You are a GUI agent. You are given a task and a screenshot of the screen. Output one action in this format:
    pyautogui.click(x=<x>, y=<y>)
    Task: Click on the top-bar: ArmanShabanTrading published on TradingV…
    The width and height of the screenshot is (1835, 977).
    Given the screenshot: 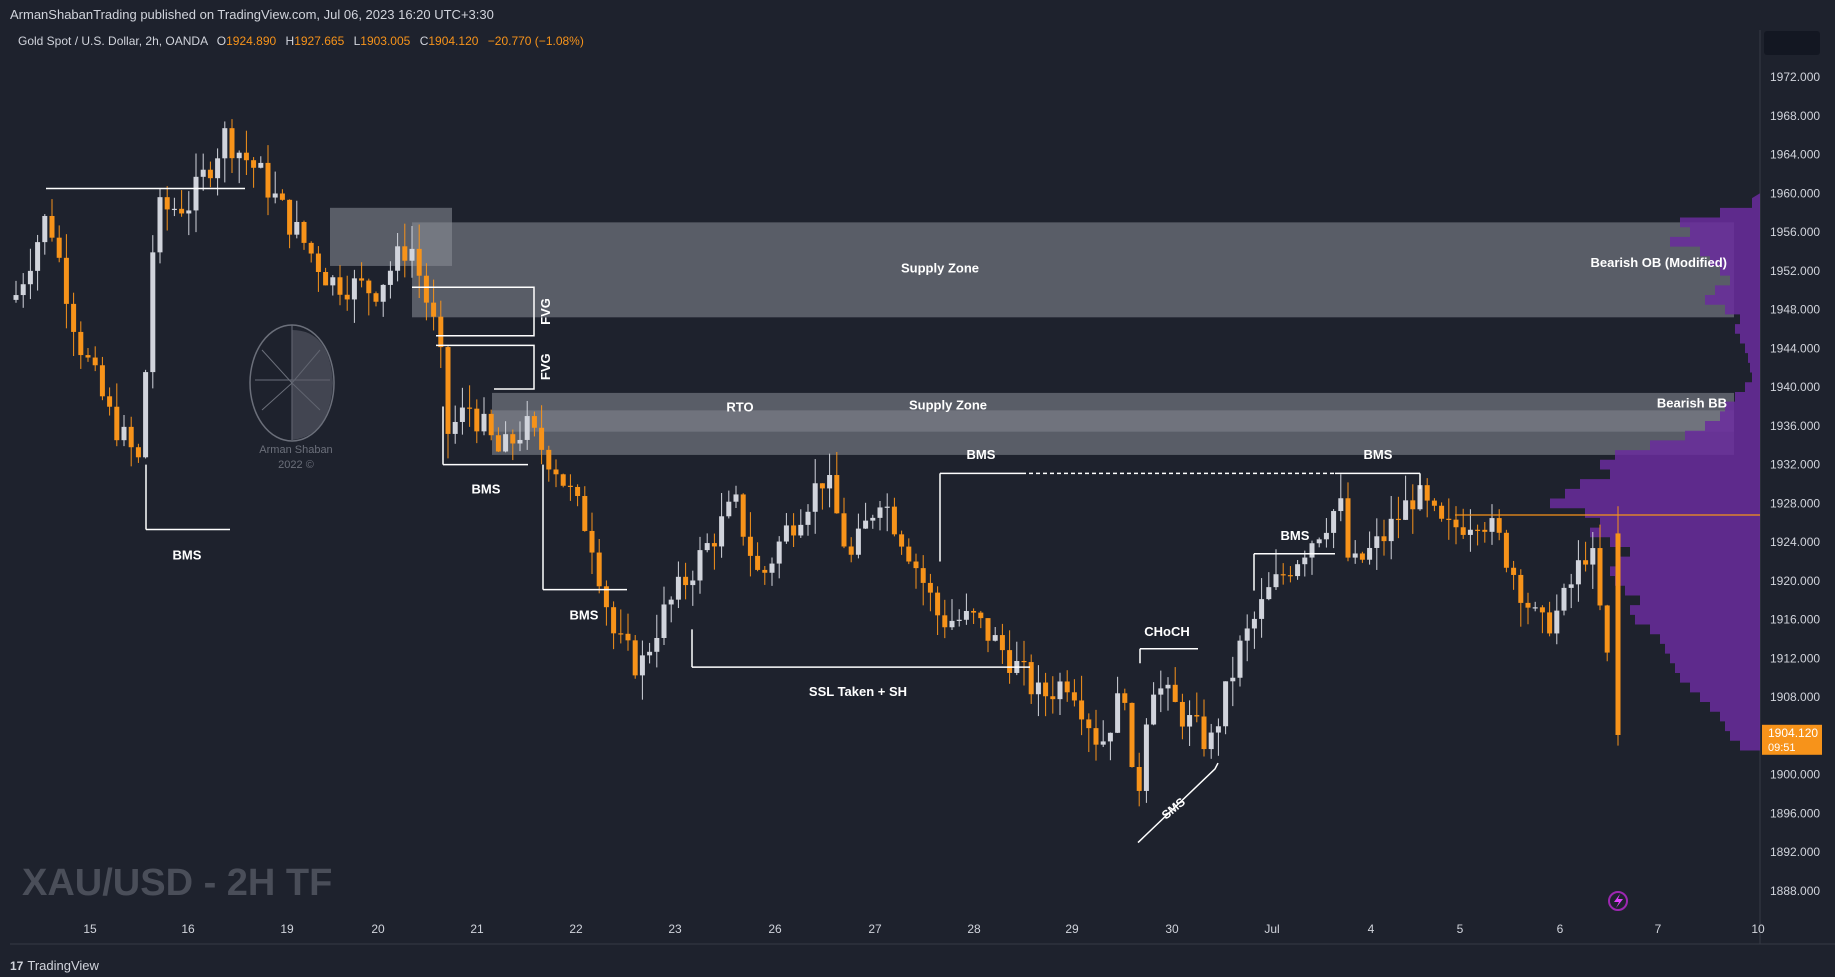 What is the action you would take?
    pyautogui.click(x=917, y=15)
    